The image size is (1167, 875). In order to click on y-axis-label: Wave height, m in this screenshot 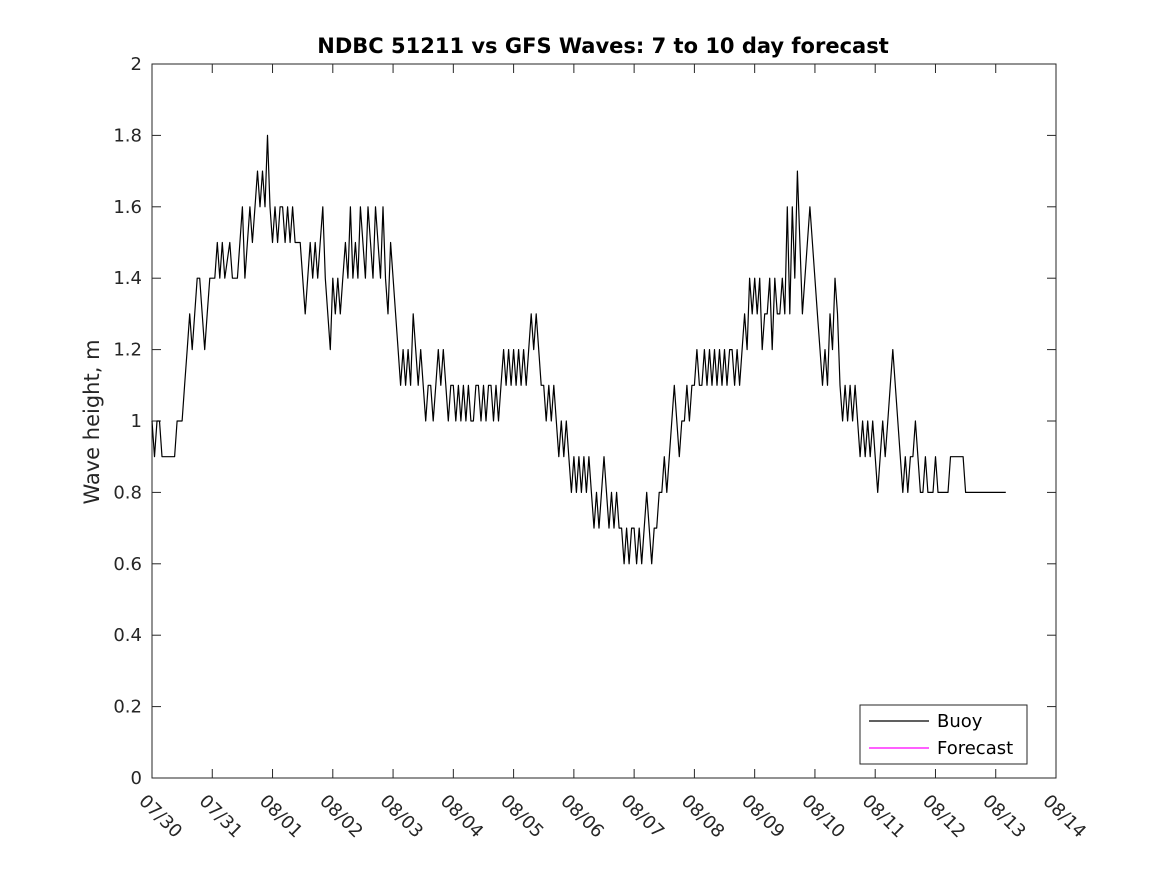, I will do `click(92, 421)`.